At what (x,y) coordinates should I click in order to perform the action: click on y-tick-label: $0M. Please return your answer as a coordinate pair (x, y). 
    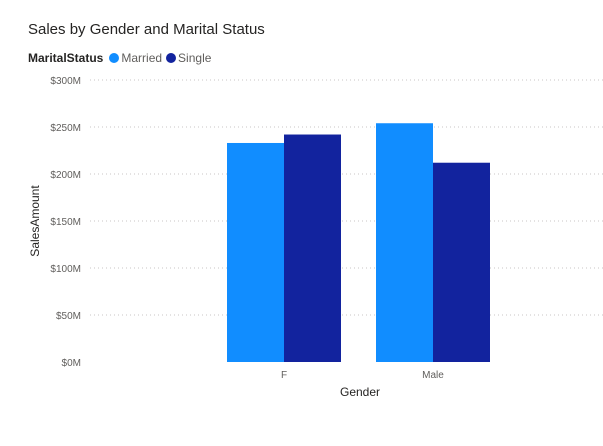
    Looking at the image, I should click on (71, 363).